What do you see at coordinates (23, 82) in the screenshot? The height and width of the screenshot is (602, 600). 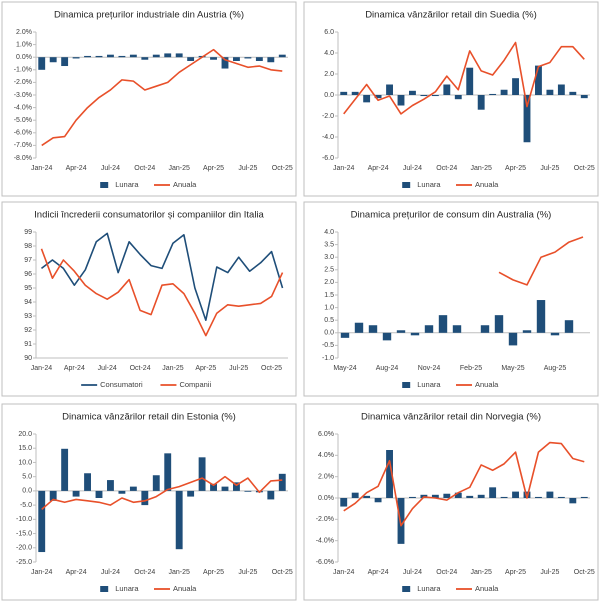 I see `y-tick-label: -2.0%` at bounding box center [23, 82].